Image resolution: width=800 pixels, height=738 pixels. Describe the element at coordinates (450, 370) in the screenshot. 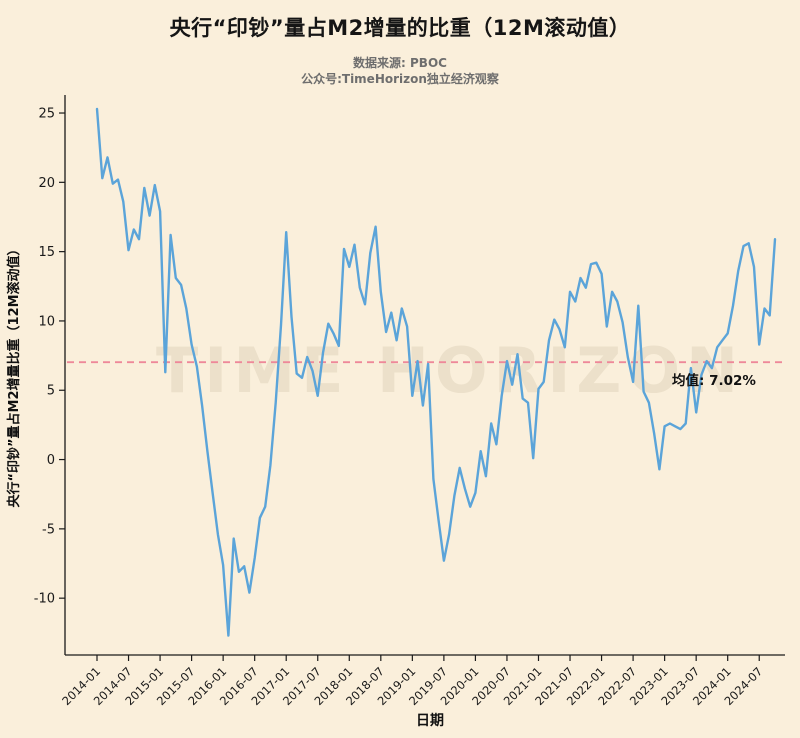

I see `watermark: TIME HORIZON` at that location.